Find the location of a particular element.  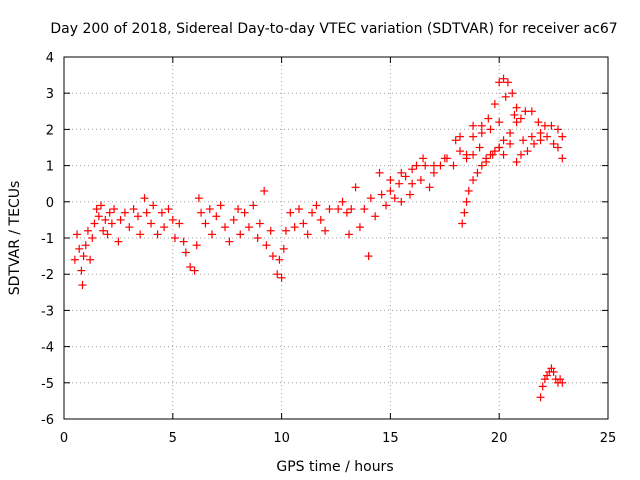

y-tick-label: 1 is located at coordinates (50, 167).